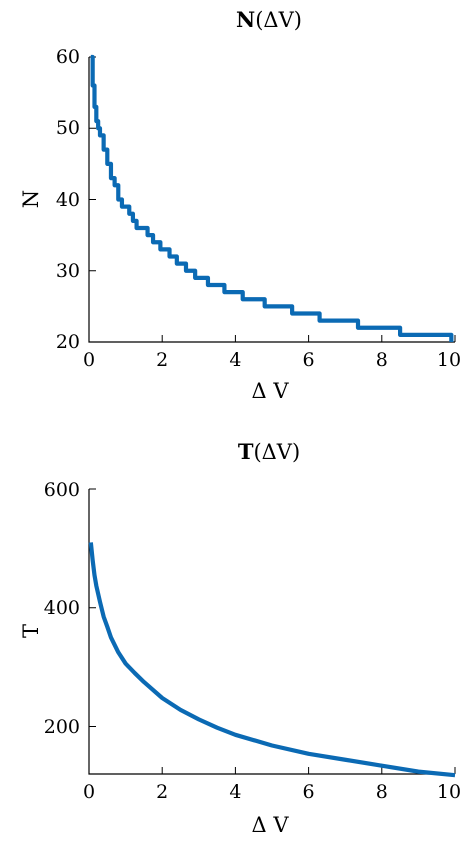 The width and height of the screenshot is (474, 842). What do you see at coordinates (235, 360) in the screenshot?
I see `chart-n-xtick-label: 4` at bounding box center [235, 360].